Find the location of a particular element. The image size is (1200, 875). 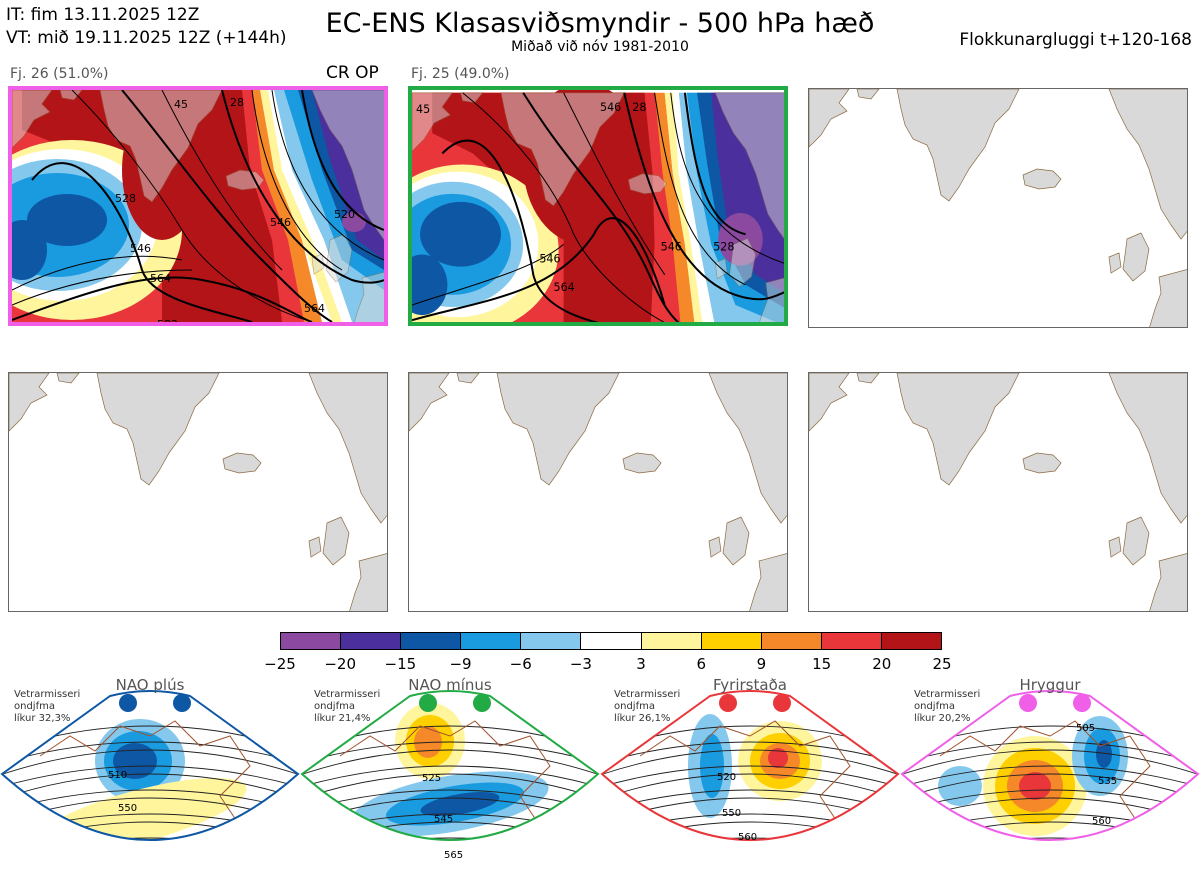

regime-schematic: 520 550 560 is located at coordinates (750, 766).